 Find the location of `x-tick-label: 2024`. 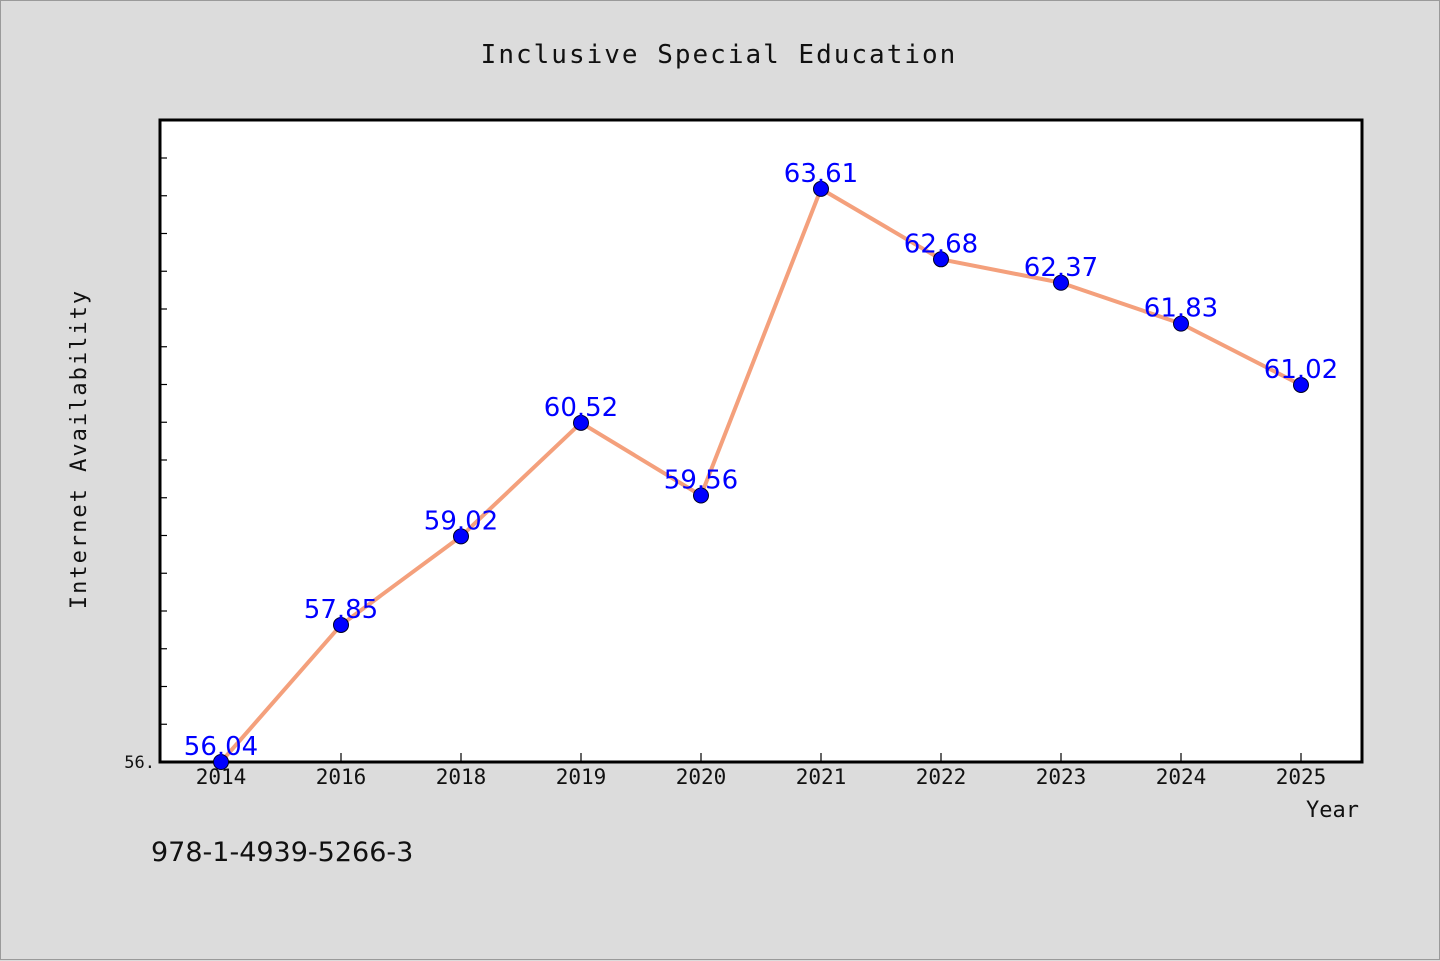

x-tick-label: 2024 is located at coordinates (1181, 777).